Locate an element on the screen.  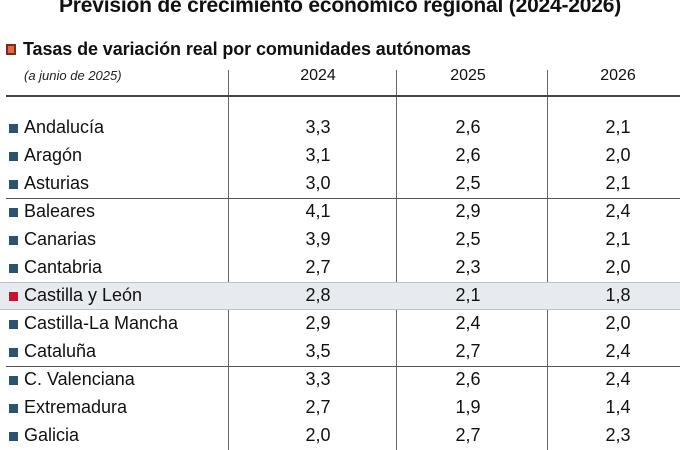
region-name: Castilla-La Mancha is located at coordinates (101, 323).